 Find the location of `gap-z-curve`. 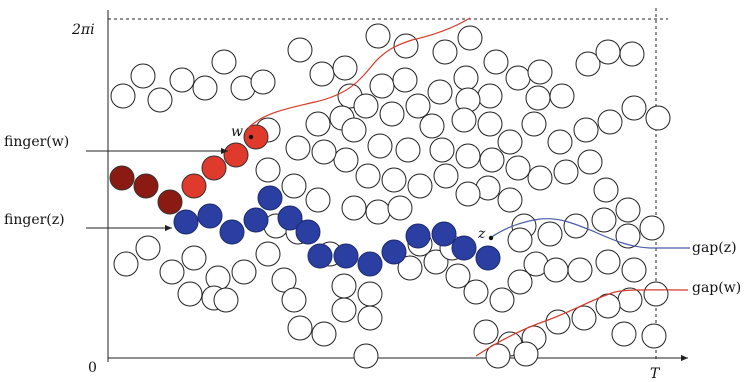

gap-z-curve is located at coordinates (589, 233).